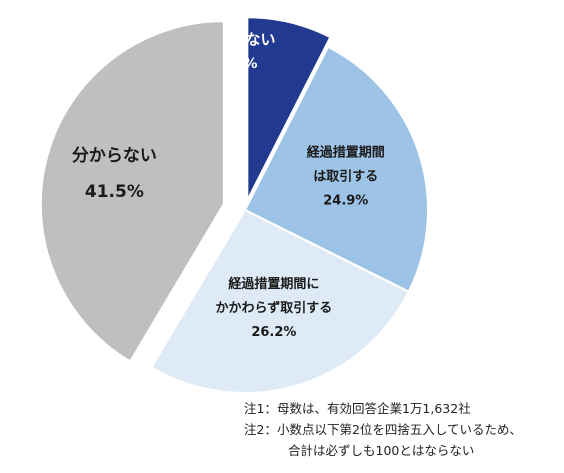  Describe the element at coordinates (383, 429) in the screenshot. I see `note-rounding: 注2：小数点以下第2位を四捨五入しているため、` at that location.